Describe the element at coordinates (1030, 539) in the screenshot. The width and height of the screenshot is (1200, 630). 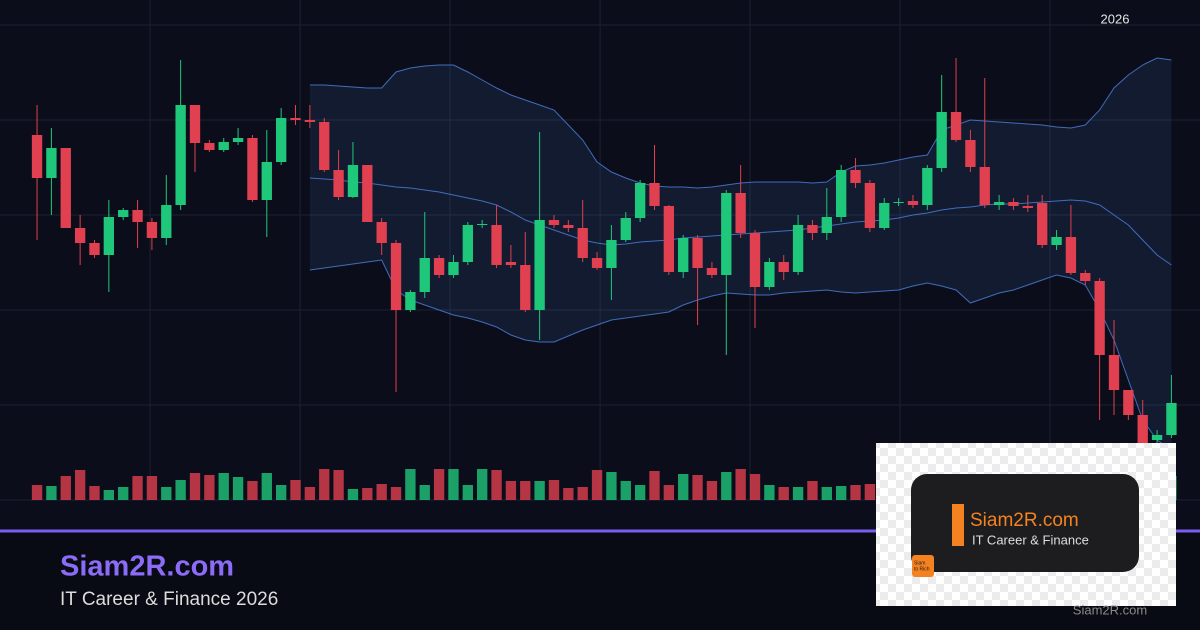
I see `card-subtitle: IT Career & Finance` at that location.